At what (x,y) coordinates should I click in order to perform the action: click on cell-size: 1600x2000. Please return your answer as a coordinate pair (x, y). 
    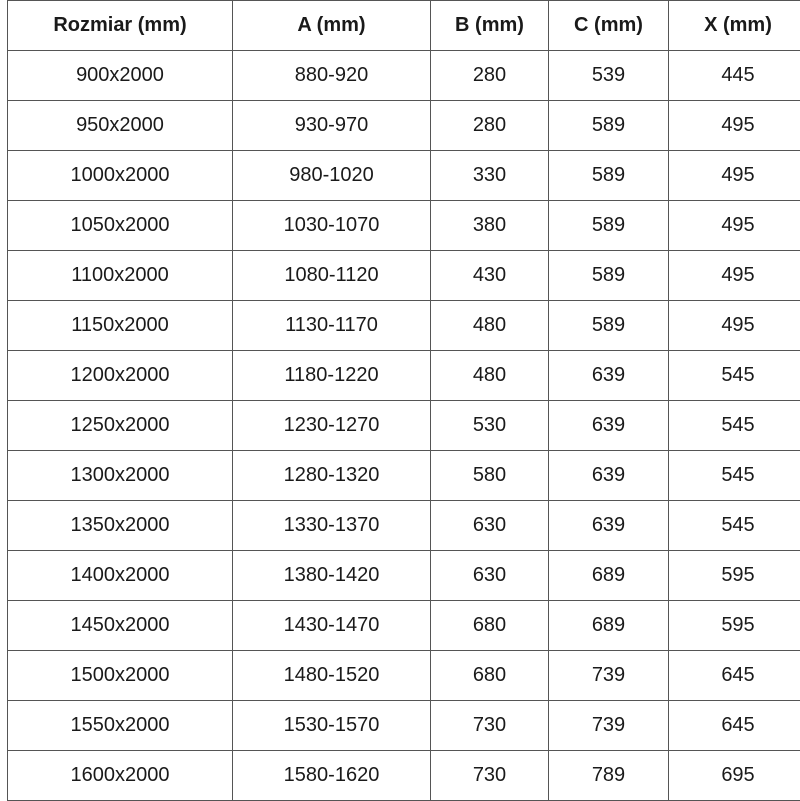
    Looking at the image, I should click on (120, 776).